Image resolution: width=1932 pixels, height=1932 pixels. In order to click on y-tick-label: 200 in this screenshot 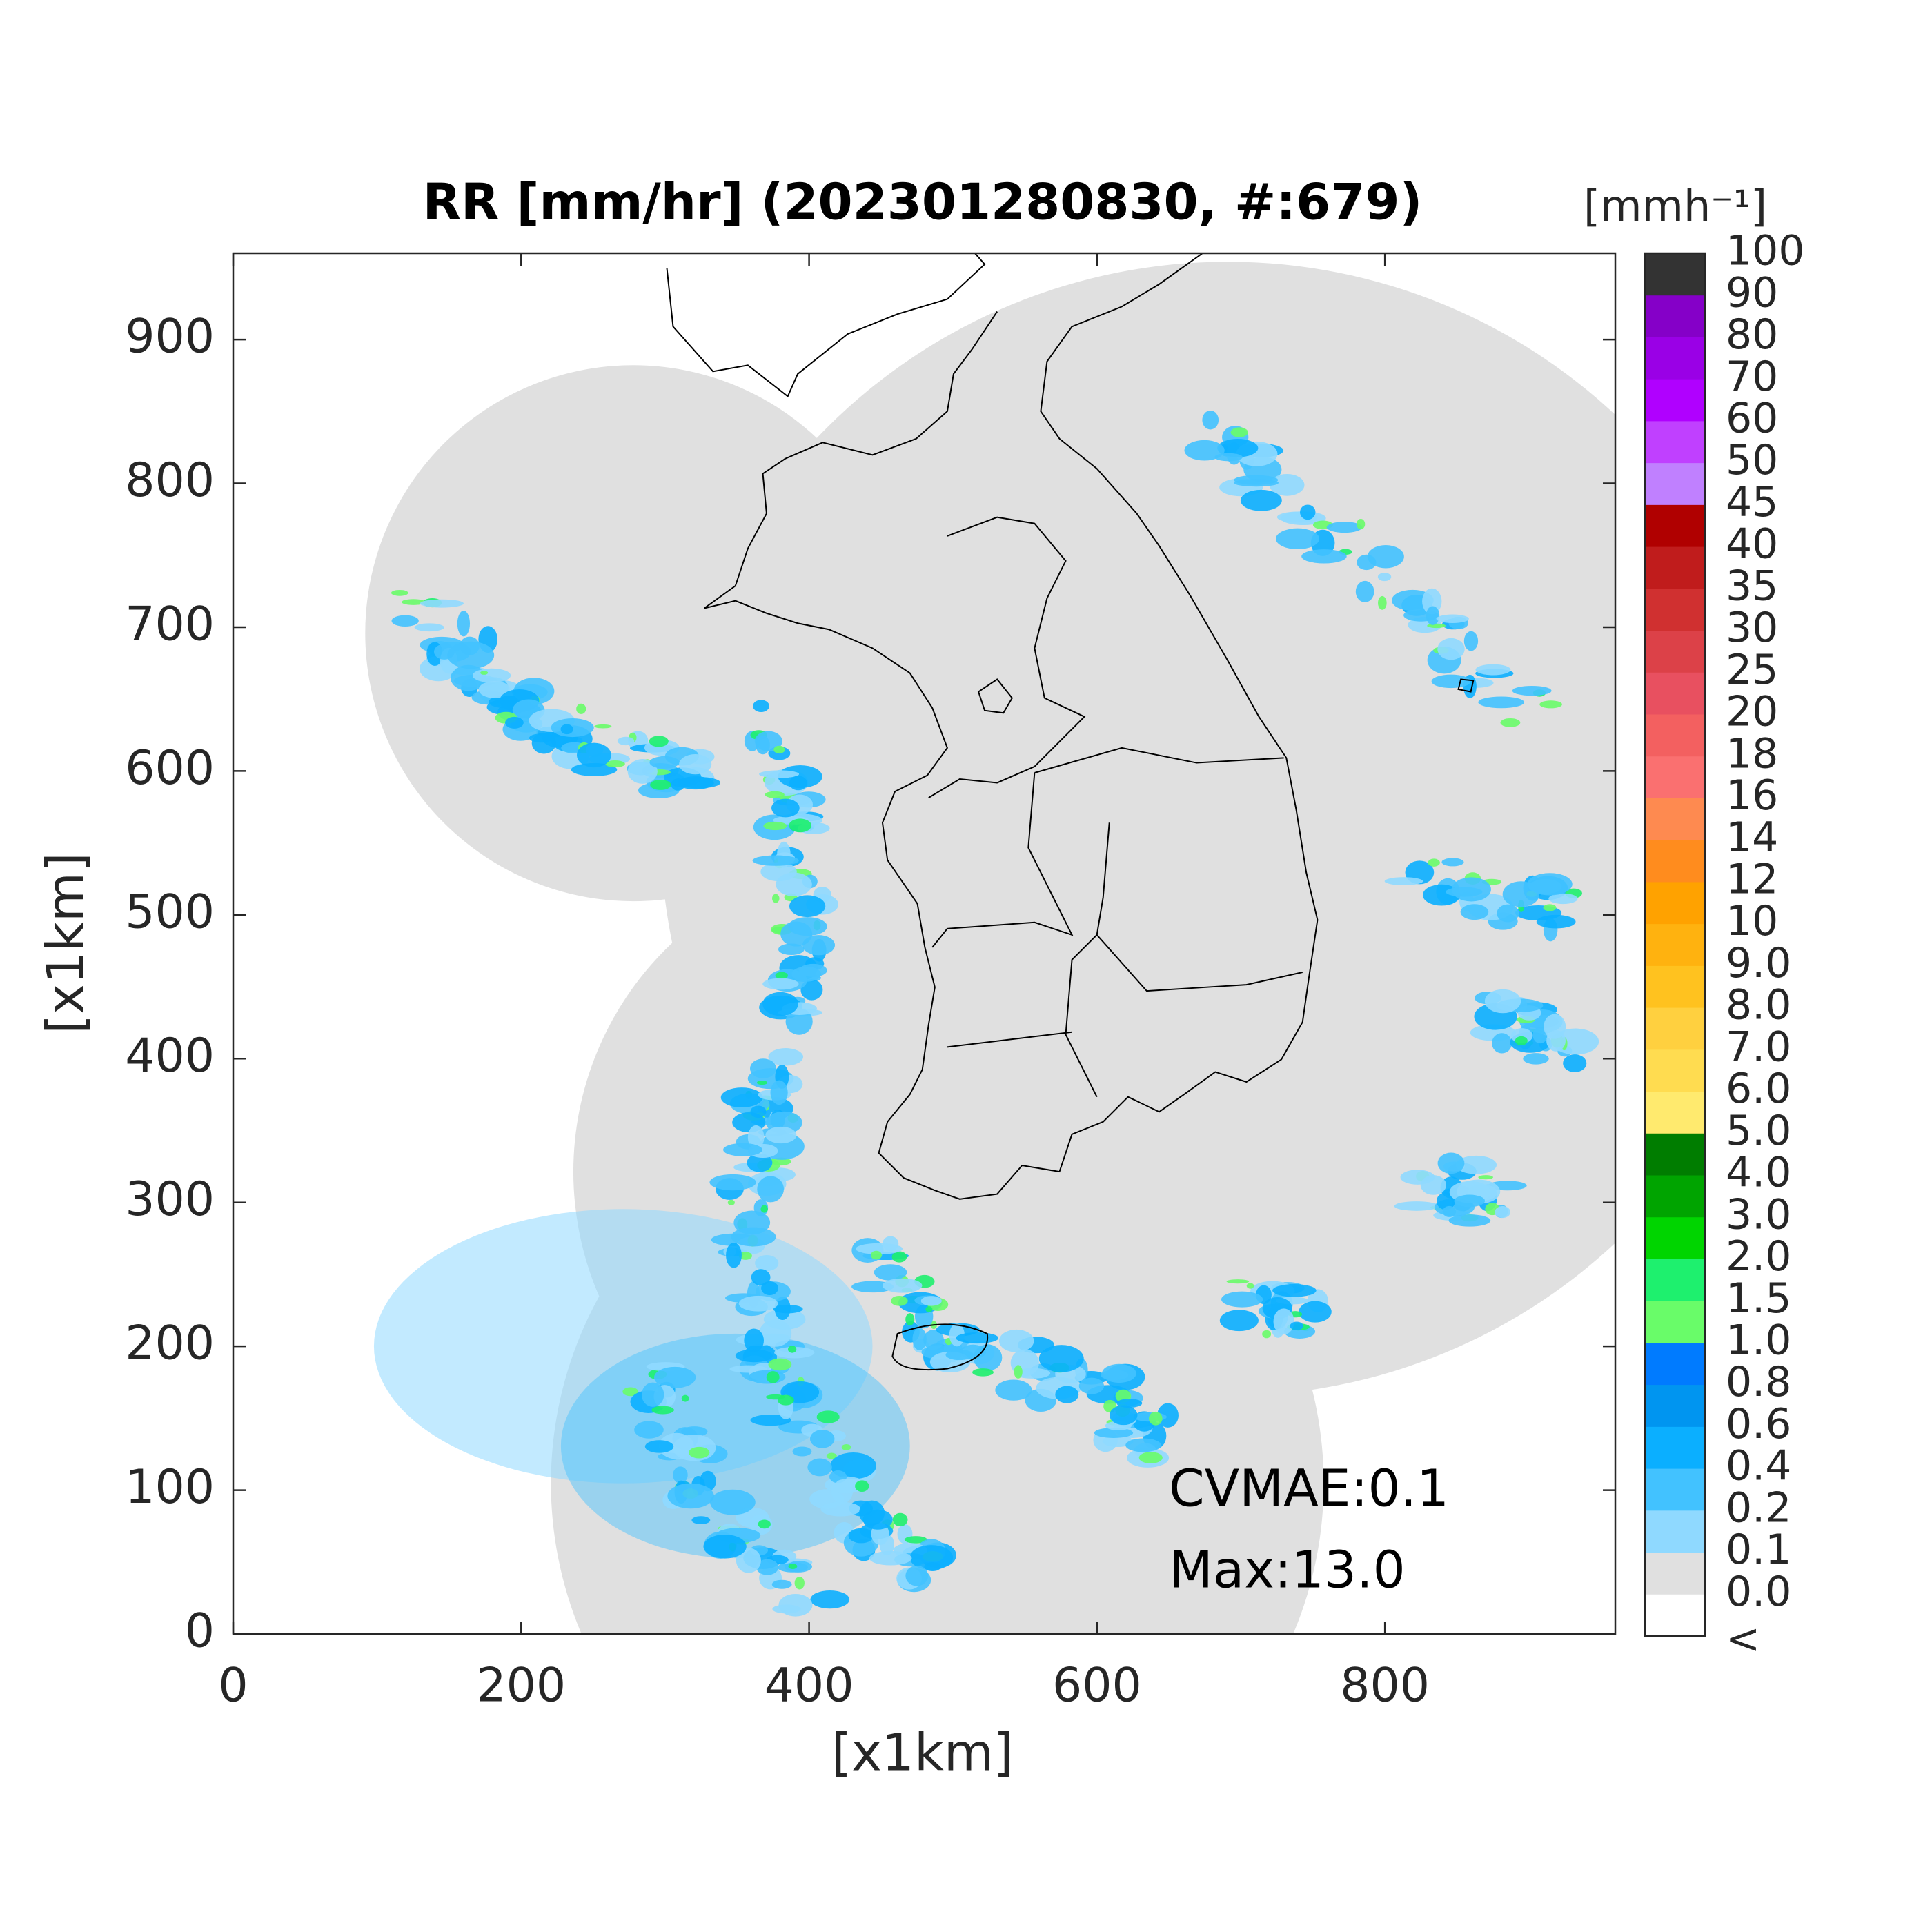, I will do `click(170, 1344)`.